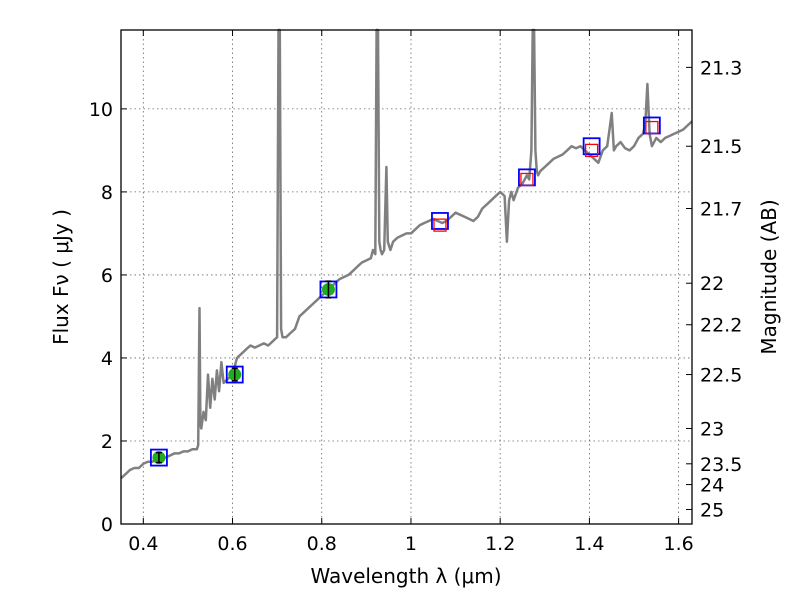 This screenshot has width=800, height=600. What do you see at coordinates (721, 147) in the screenshot?
I see `magnitude-tick-label: 21.5` at bounding box center [721, 147].